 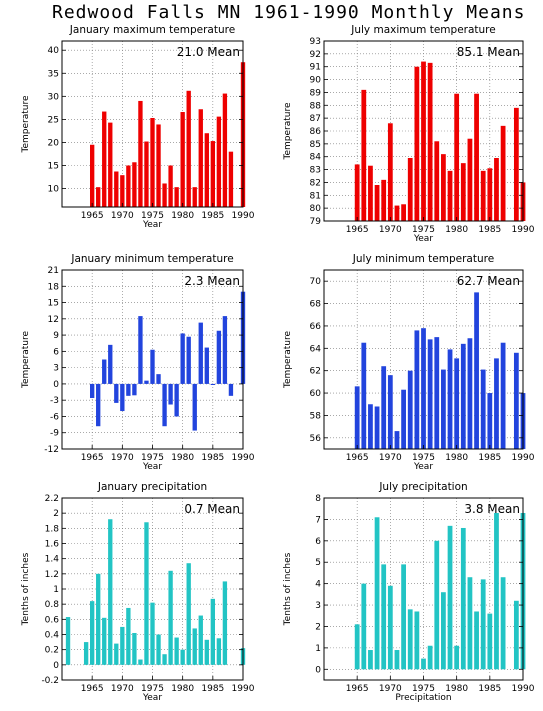 I want to click on y-tick-label: 92, so click(x=315, y=55).